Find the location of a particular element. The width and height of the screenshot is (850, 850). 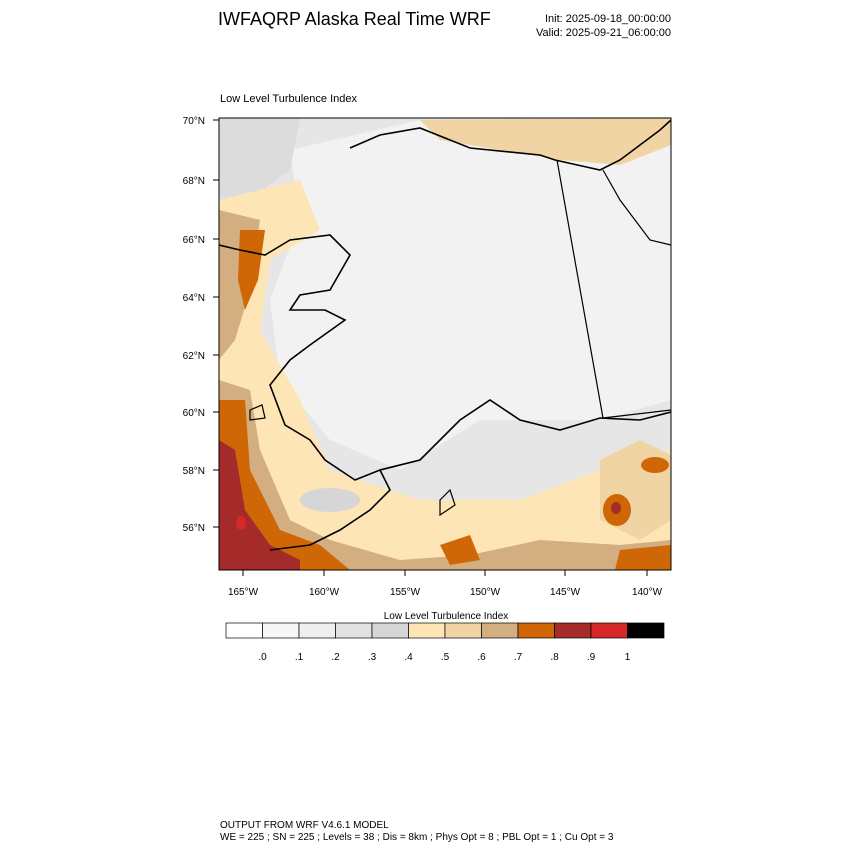

colorbar-label: 1 is located at coordinates (628, 657).